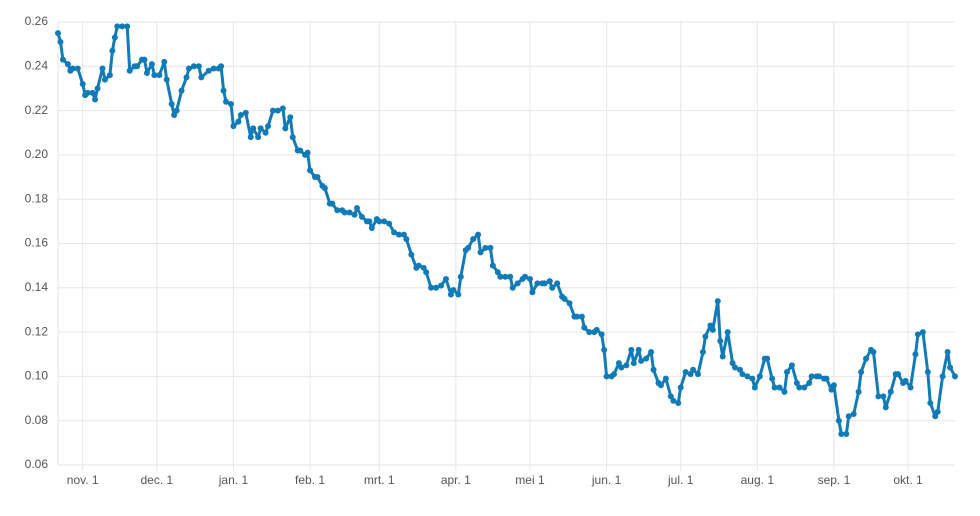 The image size is (980, 516). Describe the element at coordinates (37, 65) in the screenshot. I see `y-tick-label: 0.24` at that location.